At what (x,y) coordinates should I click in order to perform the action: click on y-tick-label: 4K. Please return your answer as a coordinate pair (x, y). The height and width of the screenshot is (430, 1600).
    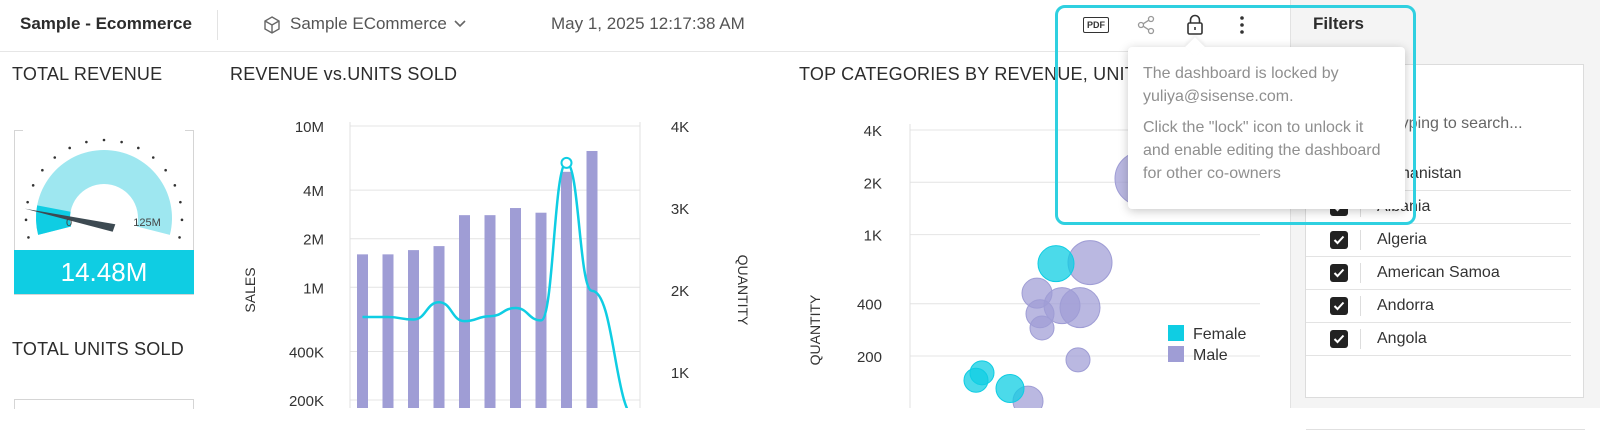
    Looking at the image, I should click on (873, 131).